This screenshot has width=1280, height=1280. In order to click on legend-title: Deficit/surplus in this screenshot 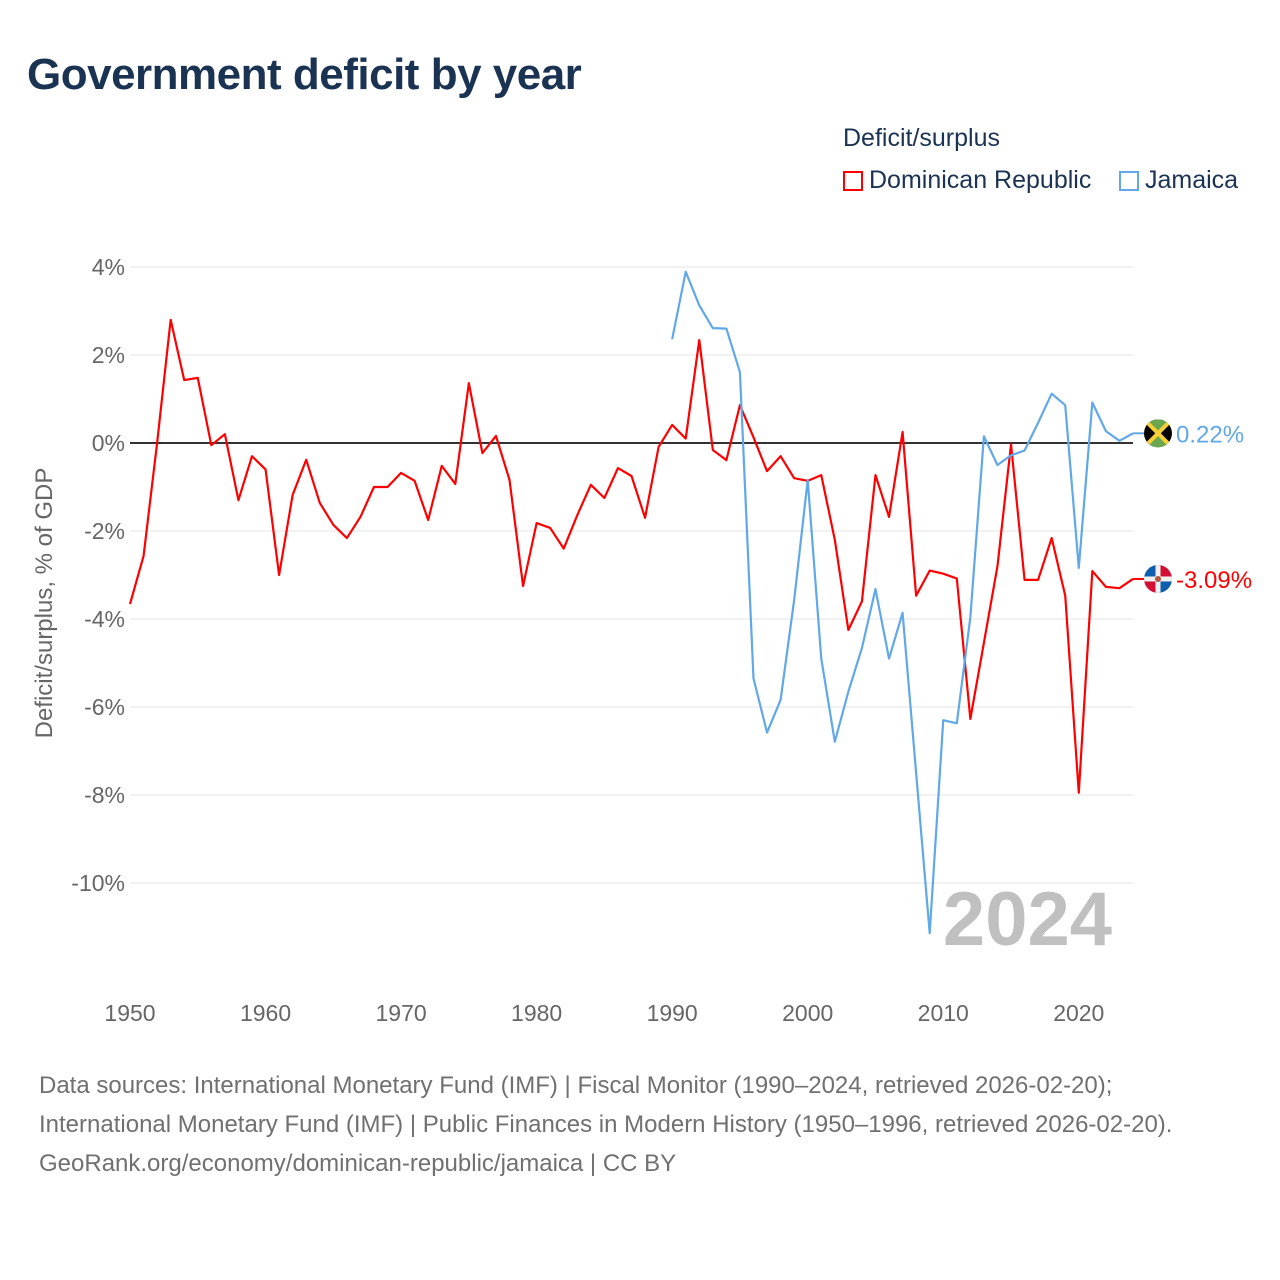, I will do `click(921, 138)`.